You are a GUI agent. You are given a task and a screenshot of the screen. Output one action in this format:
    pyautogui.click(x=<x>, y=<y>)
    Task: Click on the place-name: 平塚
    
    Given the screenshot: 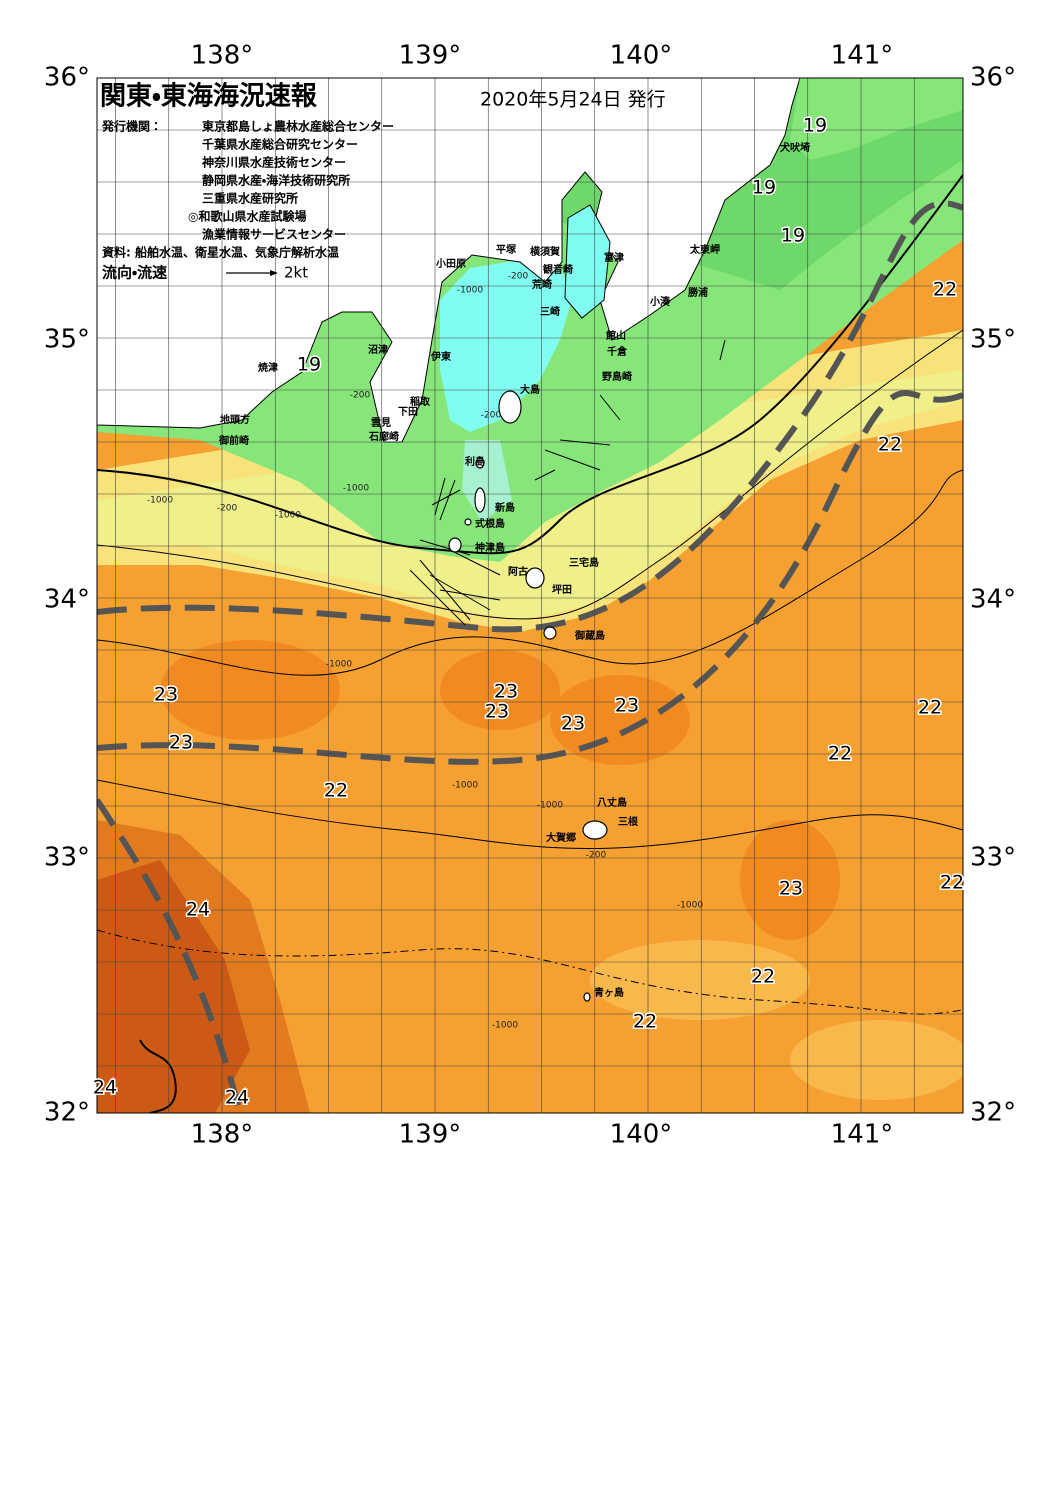 What is the action you would take?
    pyautogui.click(x=506, y=249)
    